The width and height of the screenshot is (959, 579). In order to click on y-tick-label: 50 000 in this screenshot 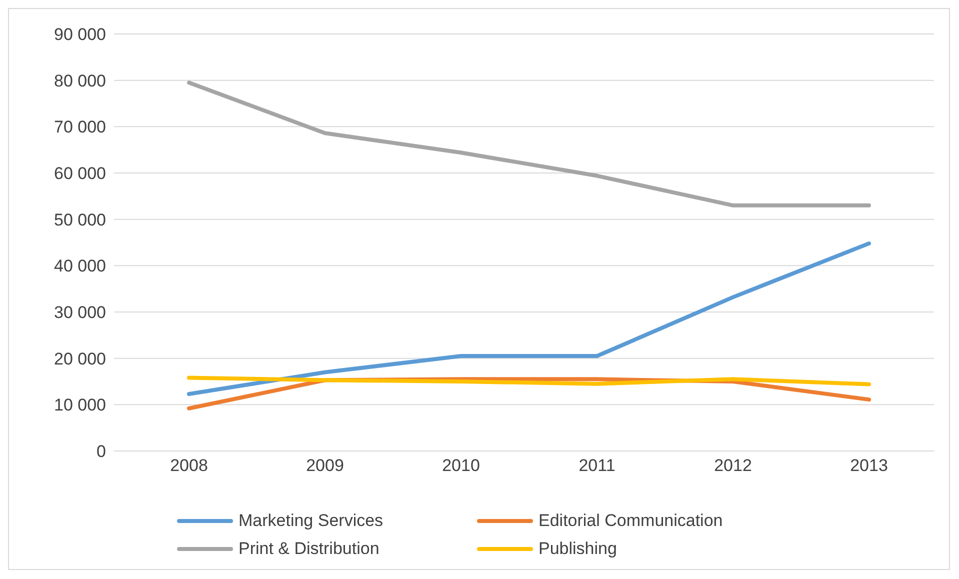, I will do `click(80, 220)`.